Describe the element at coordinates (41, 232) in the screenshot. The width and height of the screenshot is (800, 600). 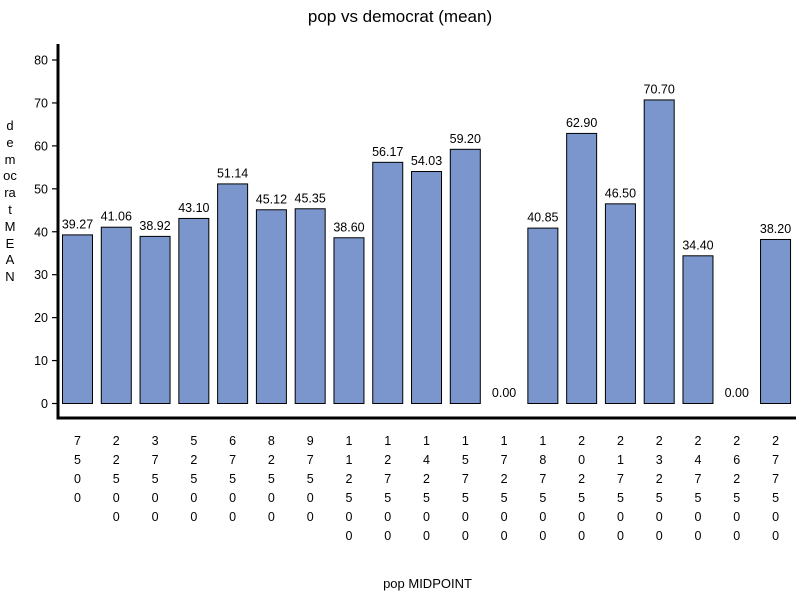
I see `y-tick-label: 40` at that location.